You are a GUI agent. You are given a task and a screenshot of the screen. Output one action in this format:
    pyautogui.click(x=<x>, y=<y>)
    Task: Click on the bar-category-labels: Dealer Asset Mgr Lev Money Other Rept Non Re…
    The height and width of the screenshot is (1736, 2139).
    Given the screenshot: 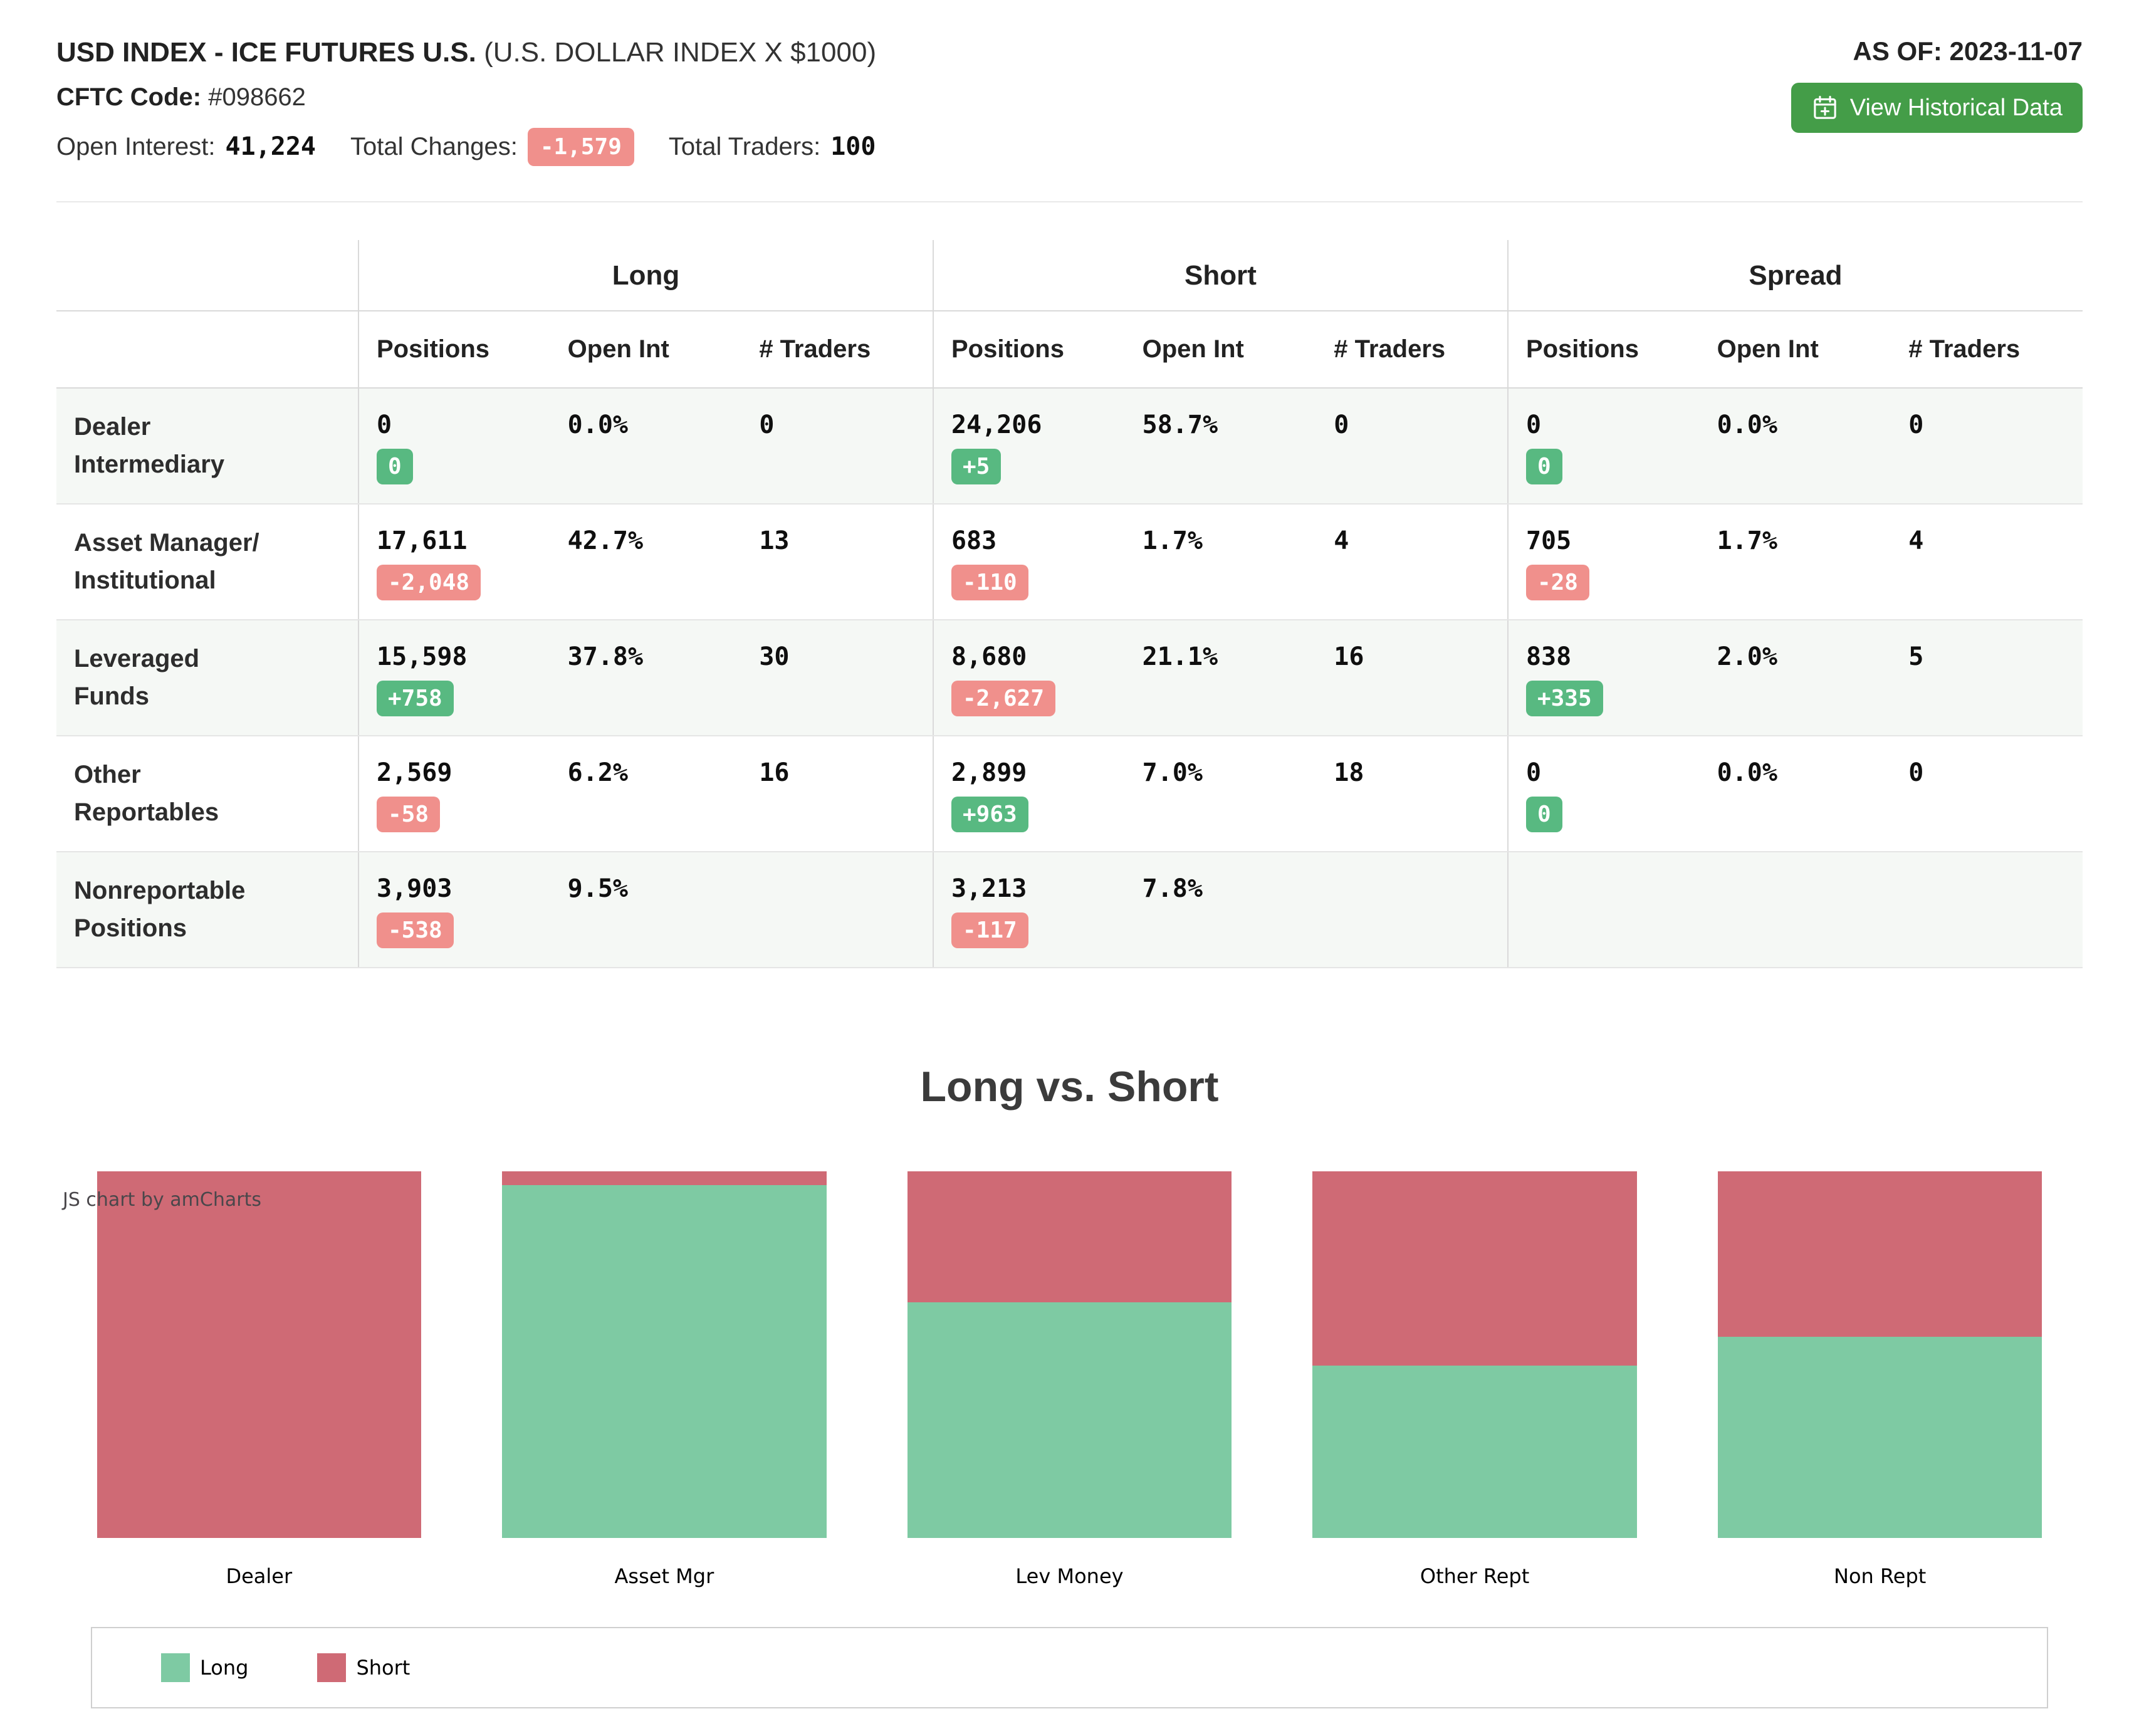 What is the action you would take?
    pyautogui.click(x=1069, y=1576)
    